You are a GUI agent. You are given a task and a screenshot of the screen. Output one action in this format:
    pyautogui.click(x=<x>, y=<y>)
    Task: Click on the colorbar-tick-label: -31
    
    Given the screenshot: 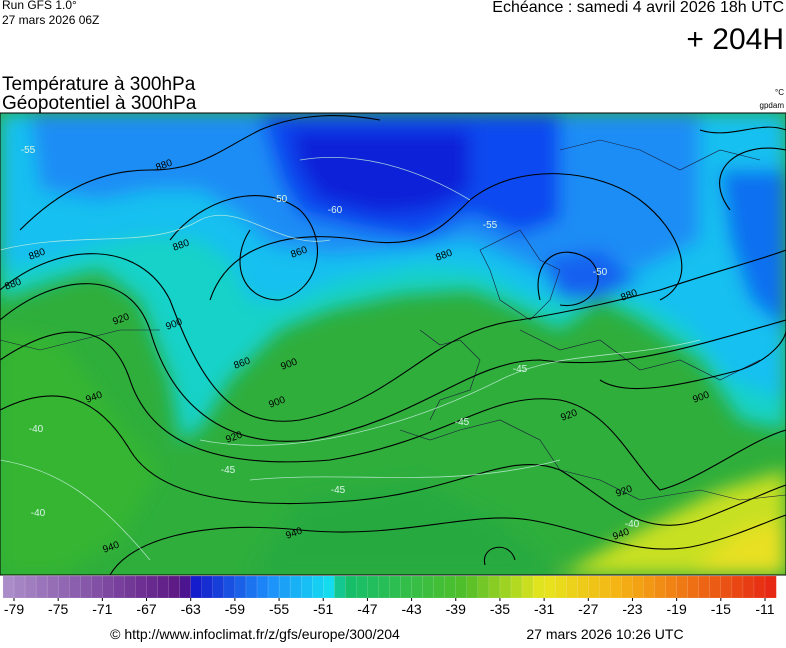 What is the action you would take?
    pyautogui.click(x=544, y=609)
    